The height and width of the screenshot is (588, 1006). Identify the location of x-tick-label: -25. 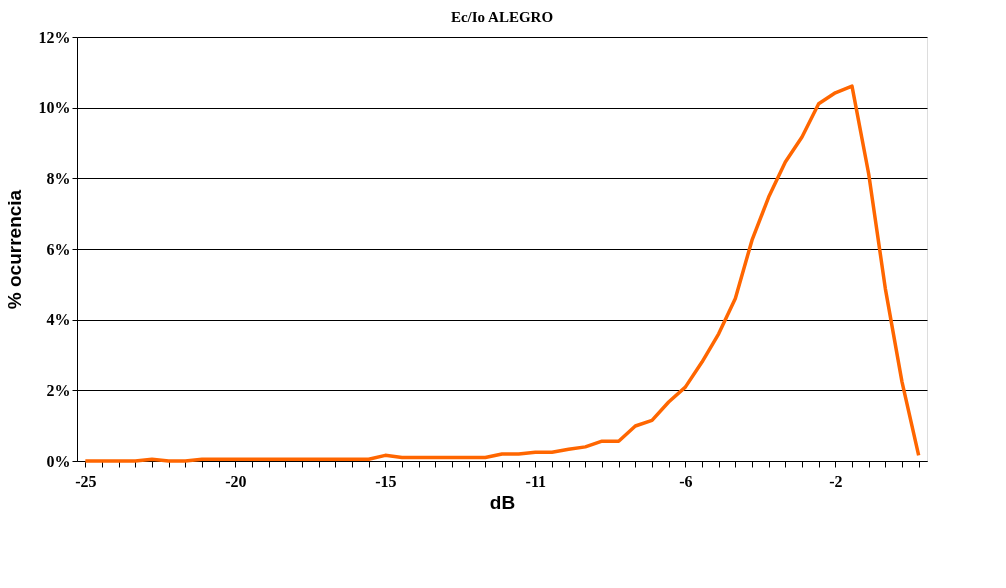
(86, 481).